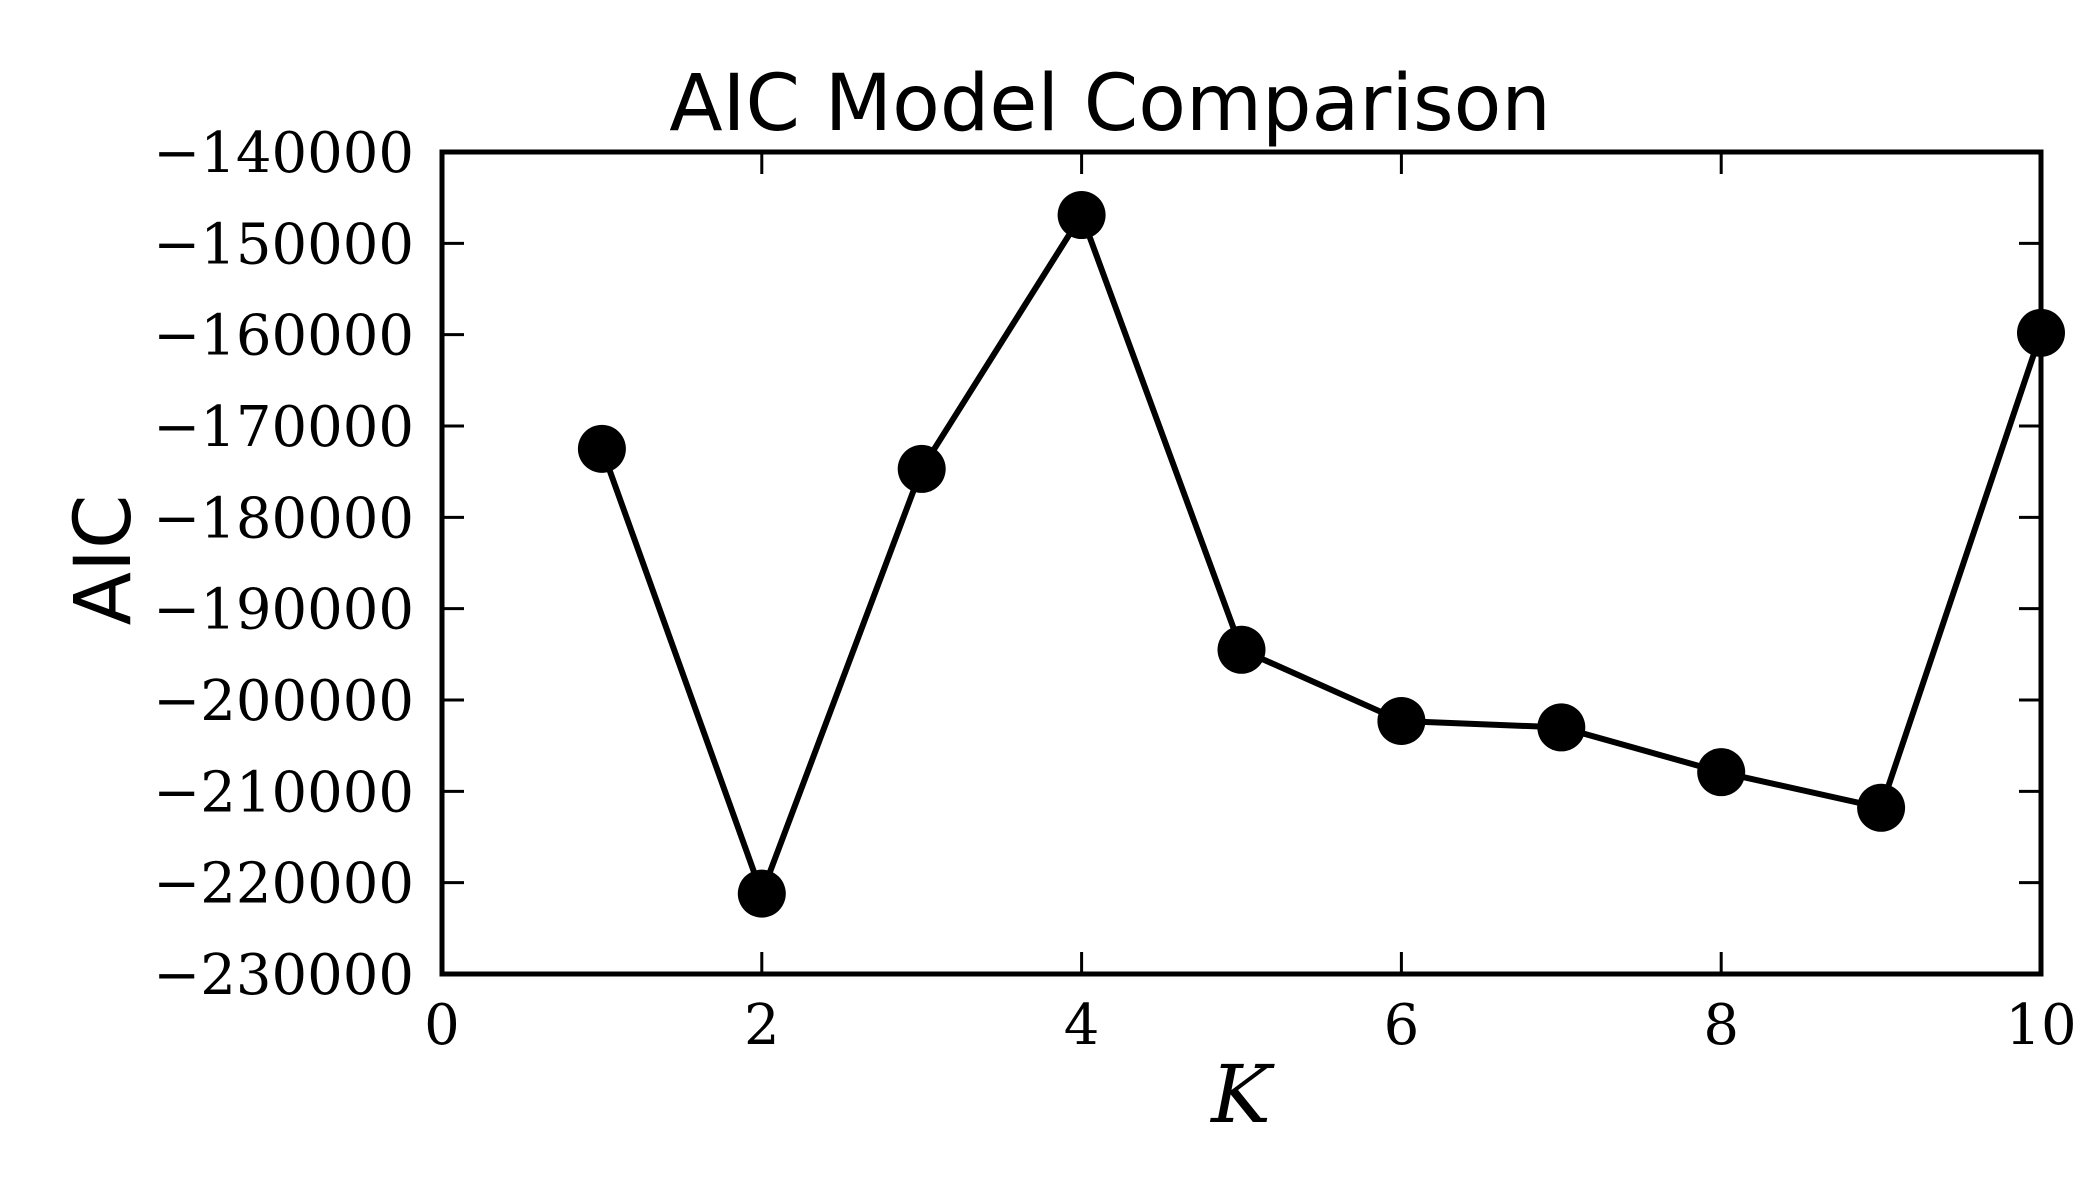 The height and width of the screenshot is (1200, 2100). Describe the element at coordinates (2040, 1025) in the screenshot. I see `x-tick-label: 10` at that location.